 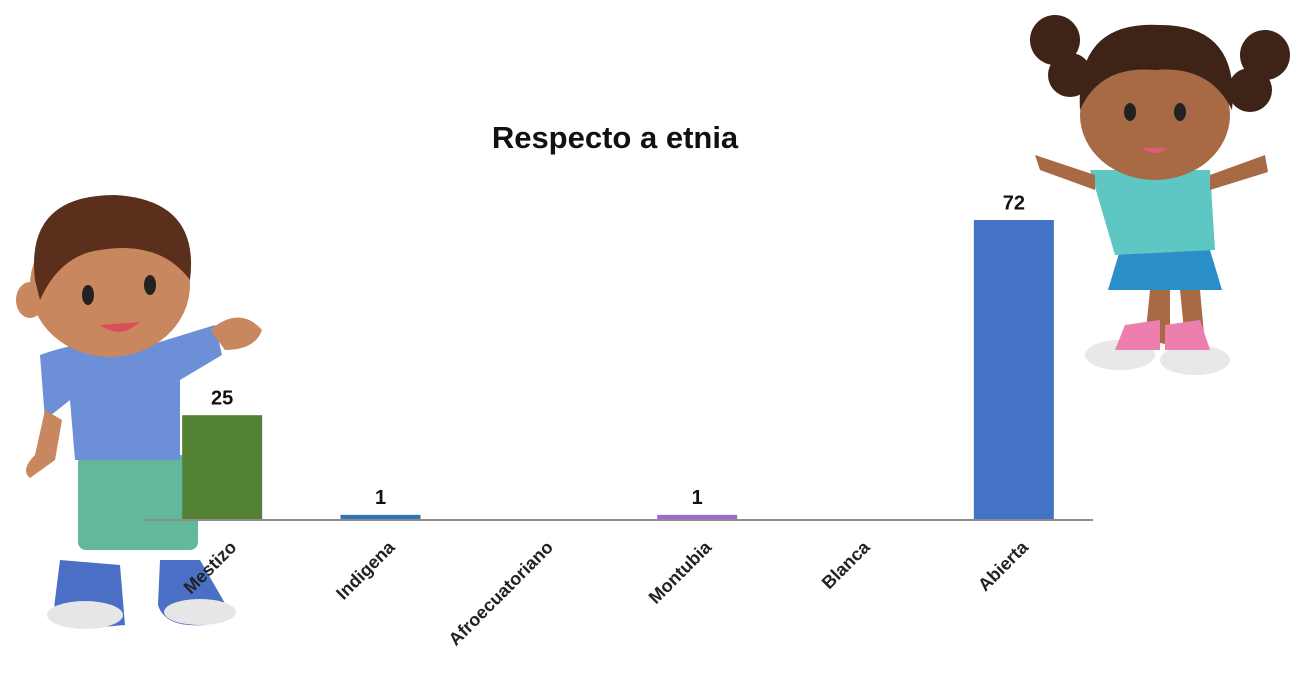 I want to click on x-tick-label: Indigena, so click(x=365, y=569).